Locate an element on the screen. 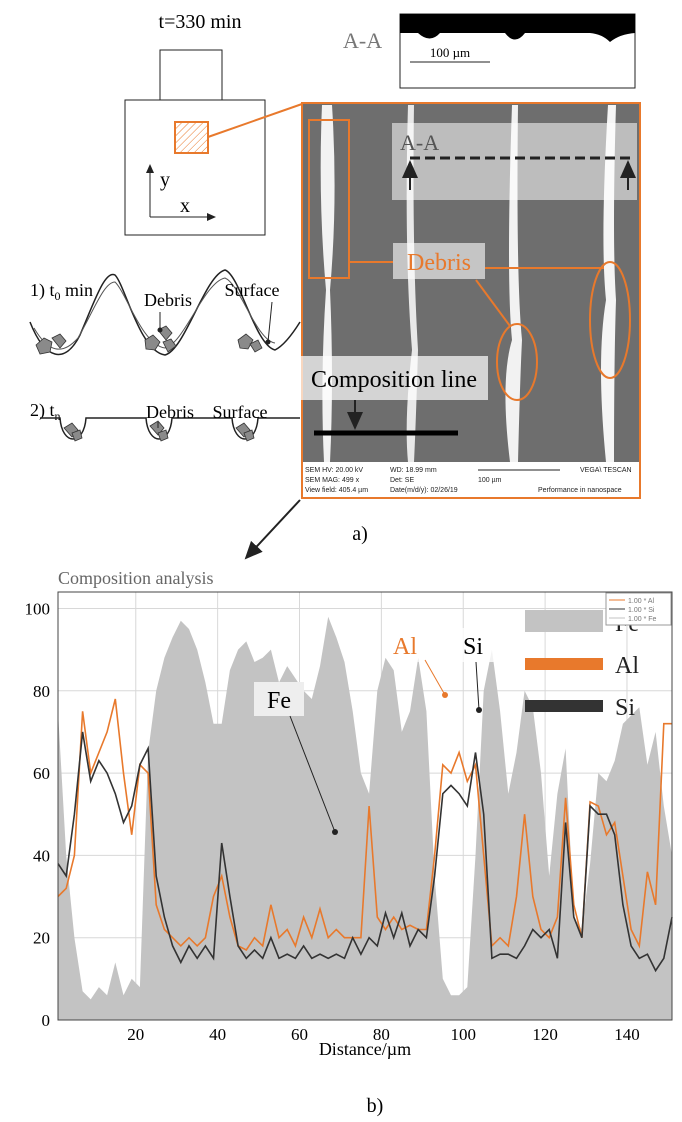  x-tick-label: 80 is located at coordinates (381, 1034).